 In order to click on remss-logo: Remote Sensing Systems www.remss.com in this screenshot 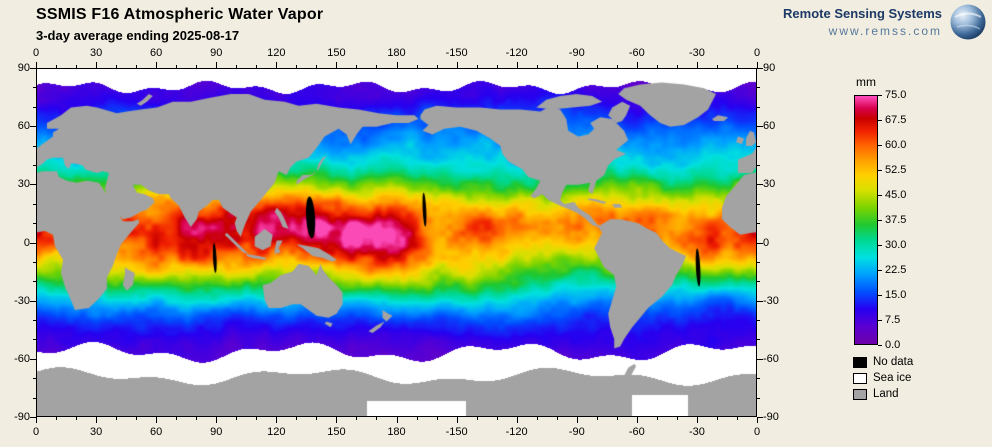, I will do `click(885, 22)`.